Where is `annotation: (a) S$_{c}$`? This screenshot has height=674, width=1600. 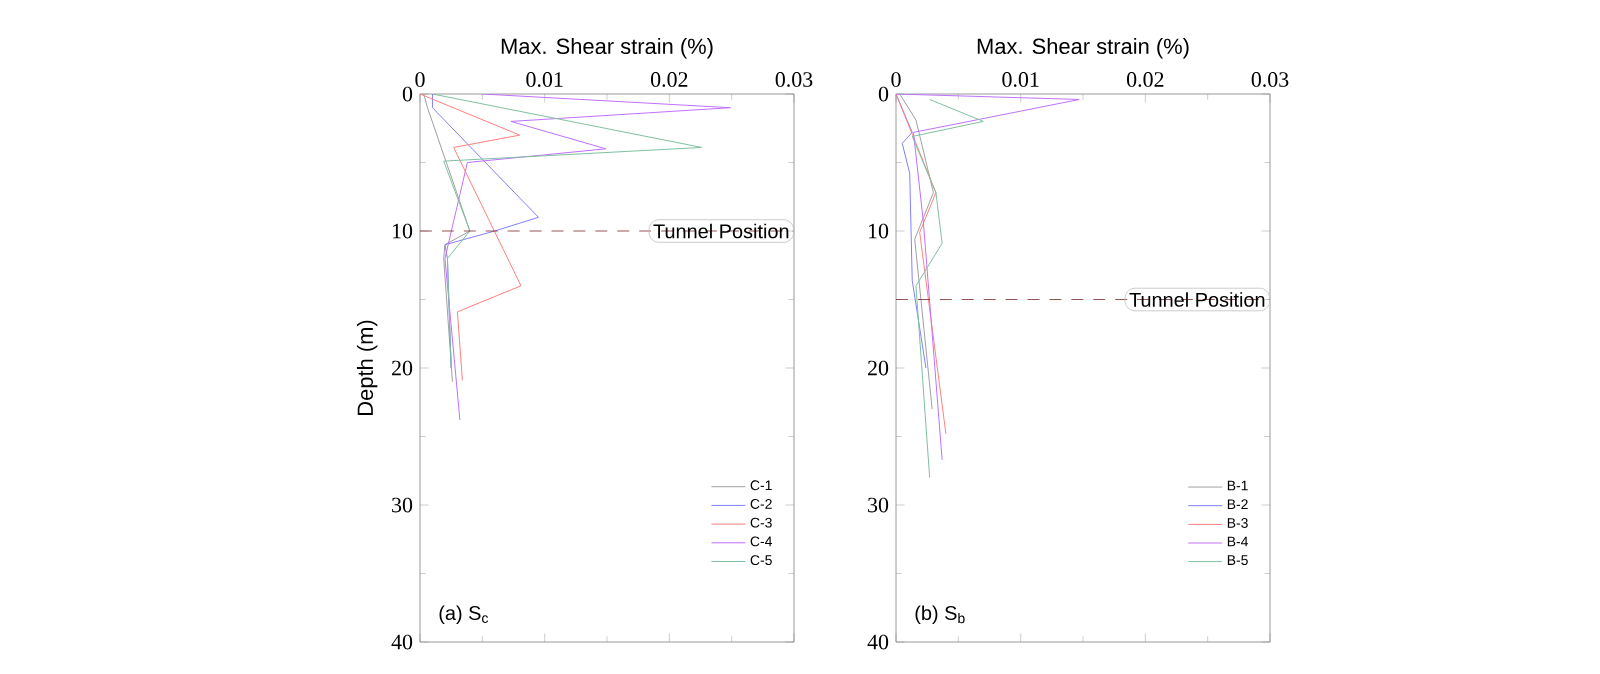
annotation: (a) S$_{c}$ is located at coordinates (464, 615).